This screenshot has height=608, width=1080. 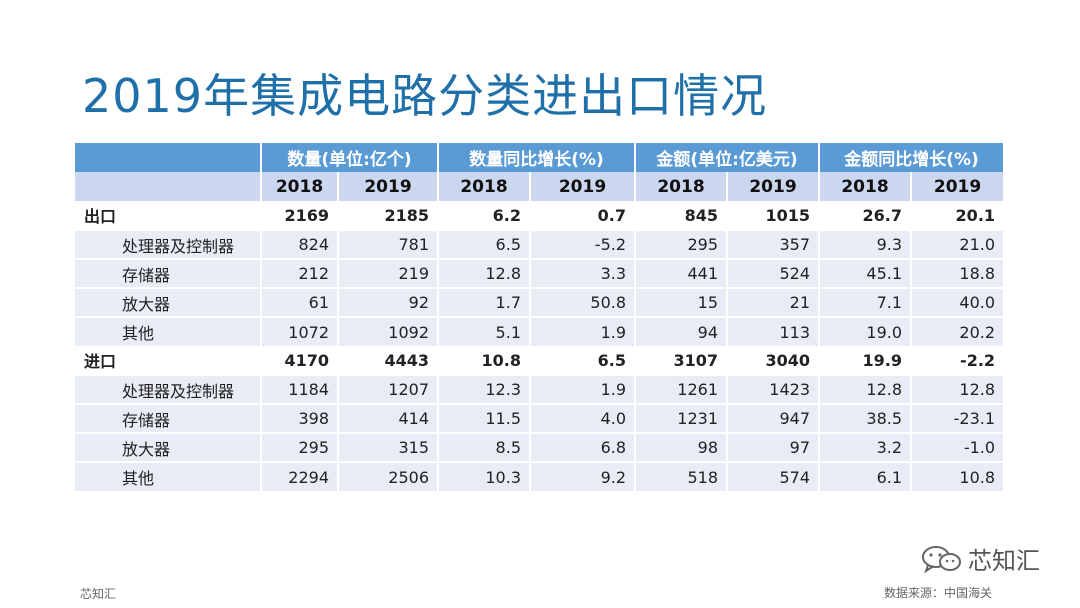 I want to click on table-cell: 21, so click(x=774, y=302).